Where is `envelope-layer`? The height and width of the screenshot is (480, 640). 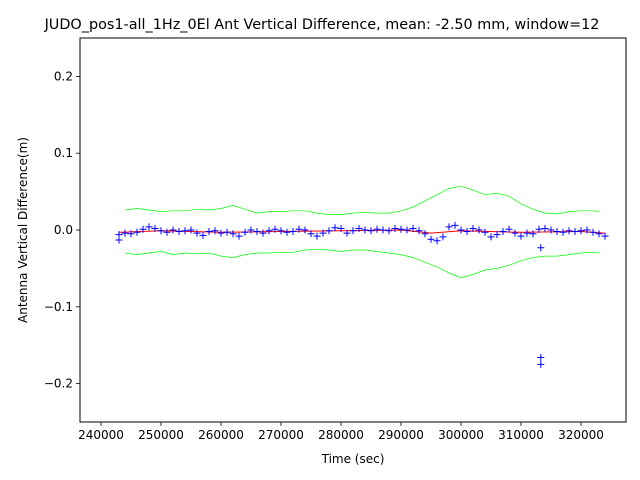
envelope-layer is located at coordinates (362, 231).